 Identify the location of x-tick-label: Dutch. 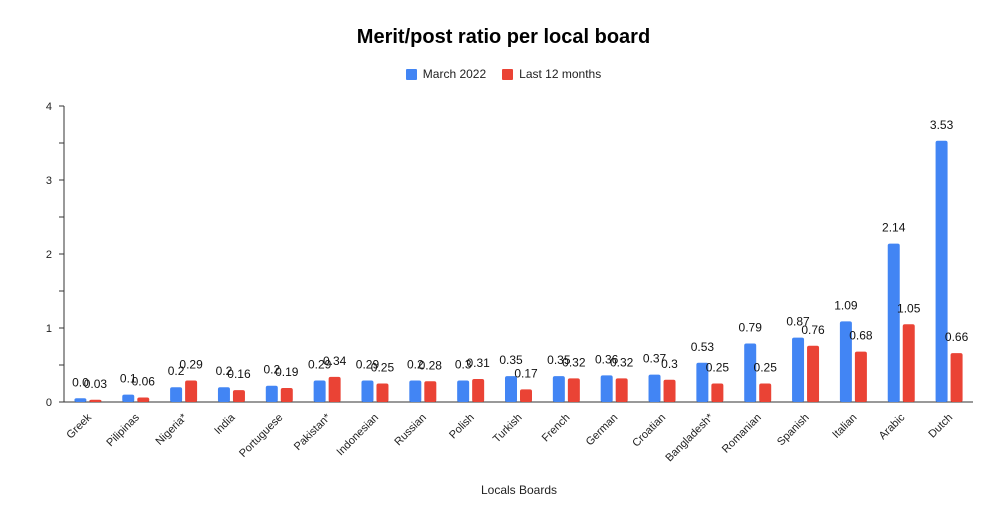
(940, 426).